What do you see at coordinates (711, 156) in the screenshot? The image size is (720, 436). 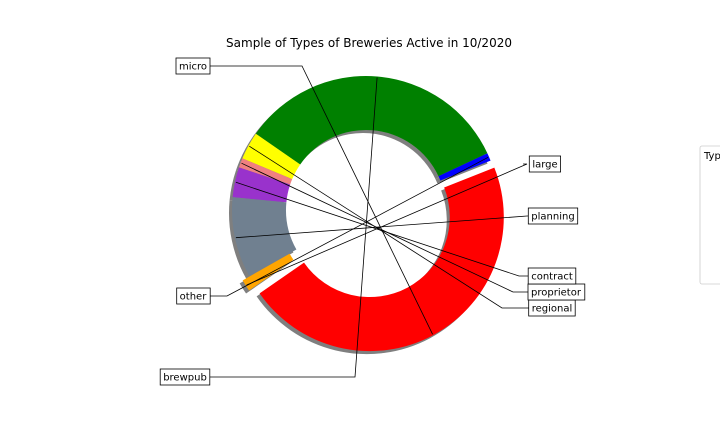 I see `legend-title: Typ` at bounding box center [711, 156].